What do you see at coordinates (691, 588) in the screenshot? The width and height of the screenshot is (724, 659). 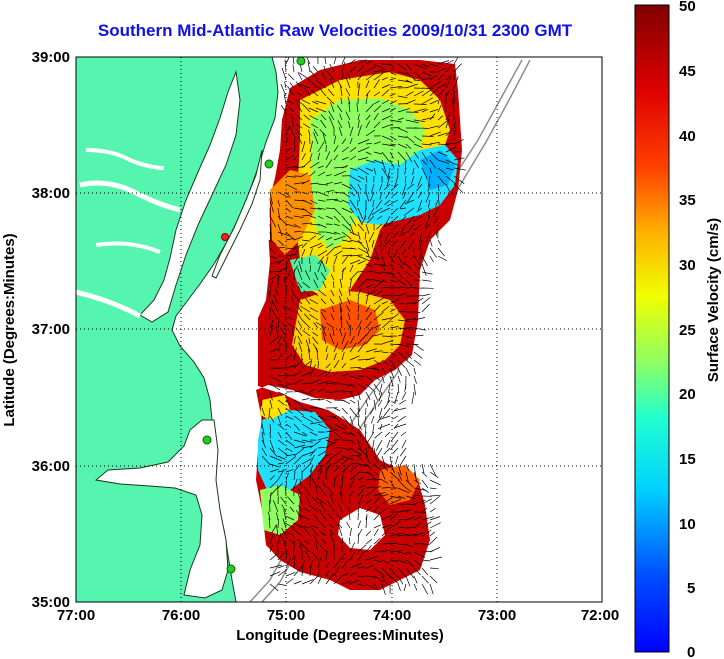 I see `colorbar-tick-label: 5` at bounding box center [691, 588].